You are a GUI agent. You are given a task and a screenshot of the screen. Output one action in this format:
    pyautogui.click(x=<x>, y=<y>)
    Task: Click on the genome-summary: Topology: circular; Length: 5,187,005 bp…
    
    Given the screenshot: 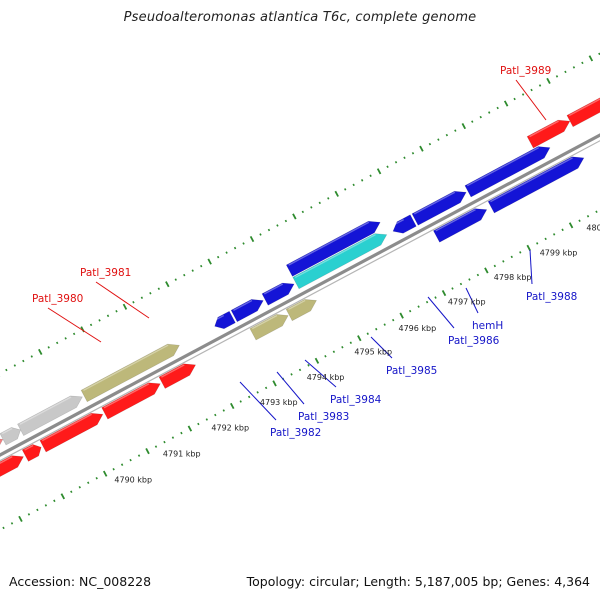 What is the action you would take?
    pyautogui.click(x=418, y=581)
    